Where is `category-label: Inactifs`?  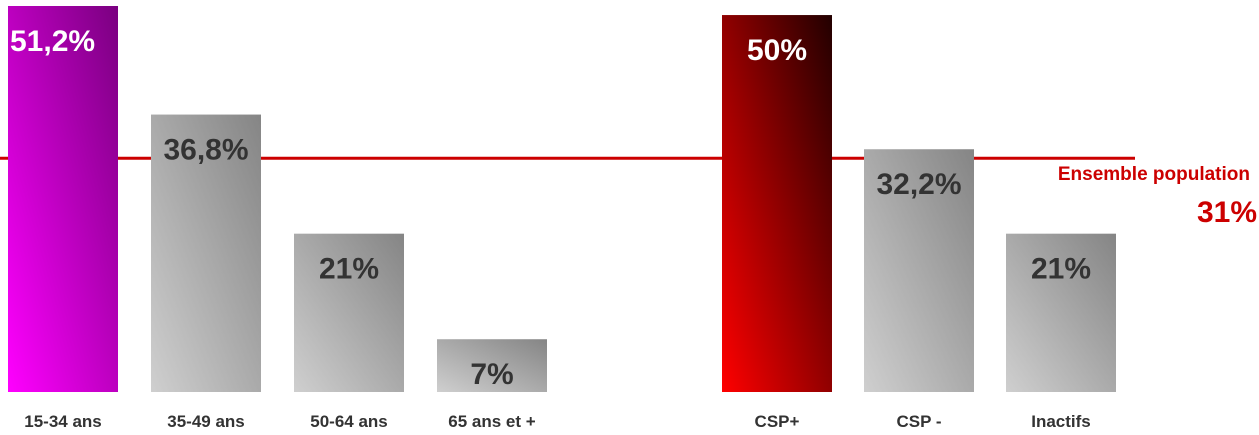
category-label: Inactifs is located at coordinates (1061, 421).